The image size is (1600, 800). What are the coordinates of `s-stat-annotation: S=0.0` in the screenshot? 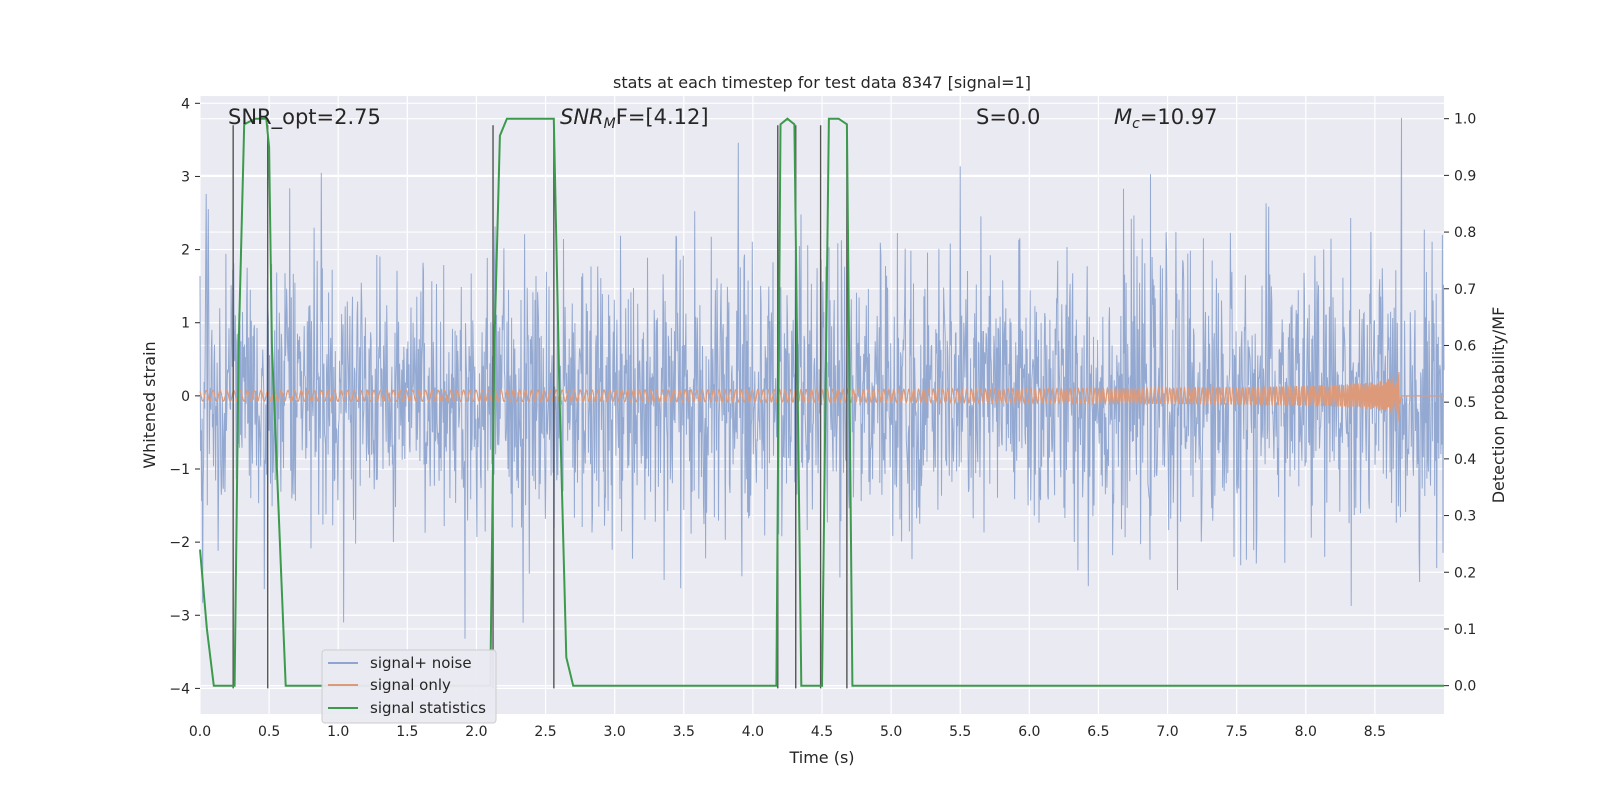 It's located at (1008, 117).